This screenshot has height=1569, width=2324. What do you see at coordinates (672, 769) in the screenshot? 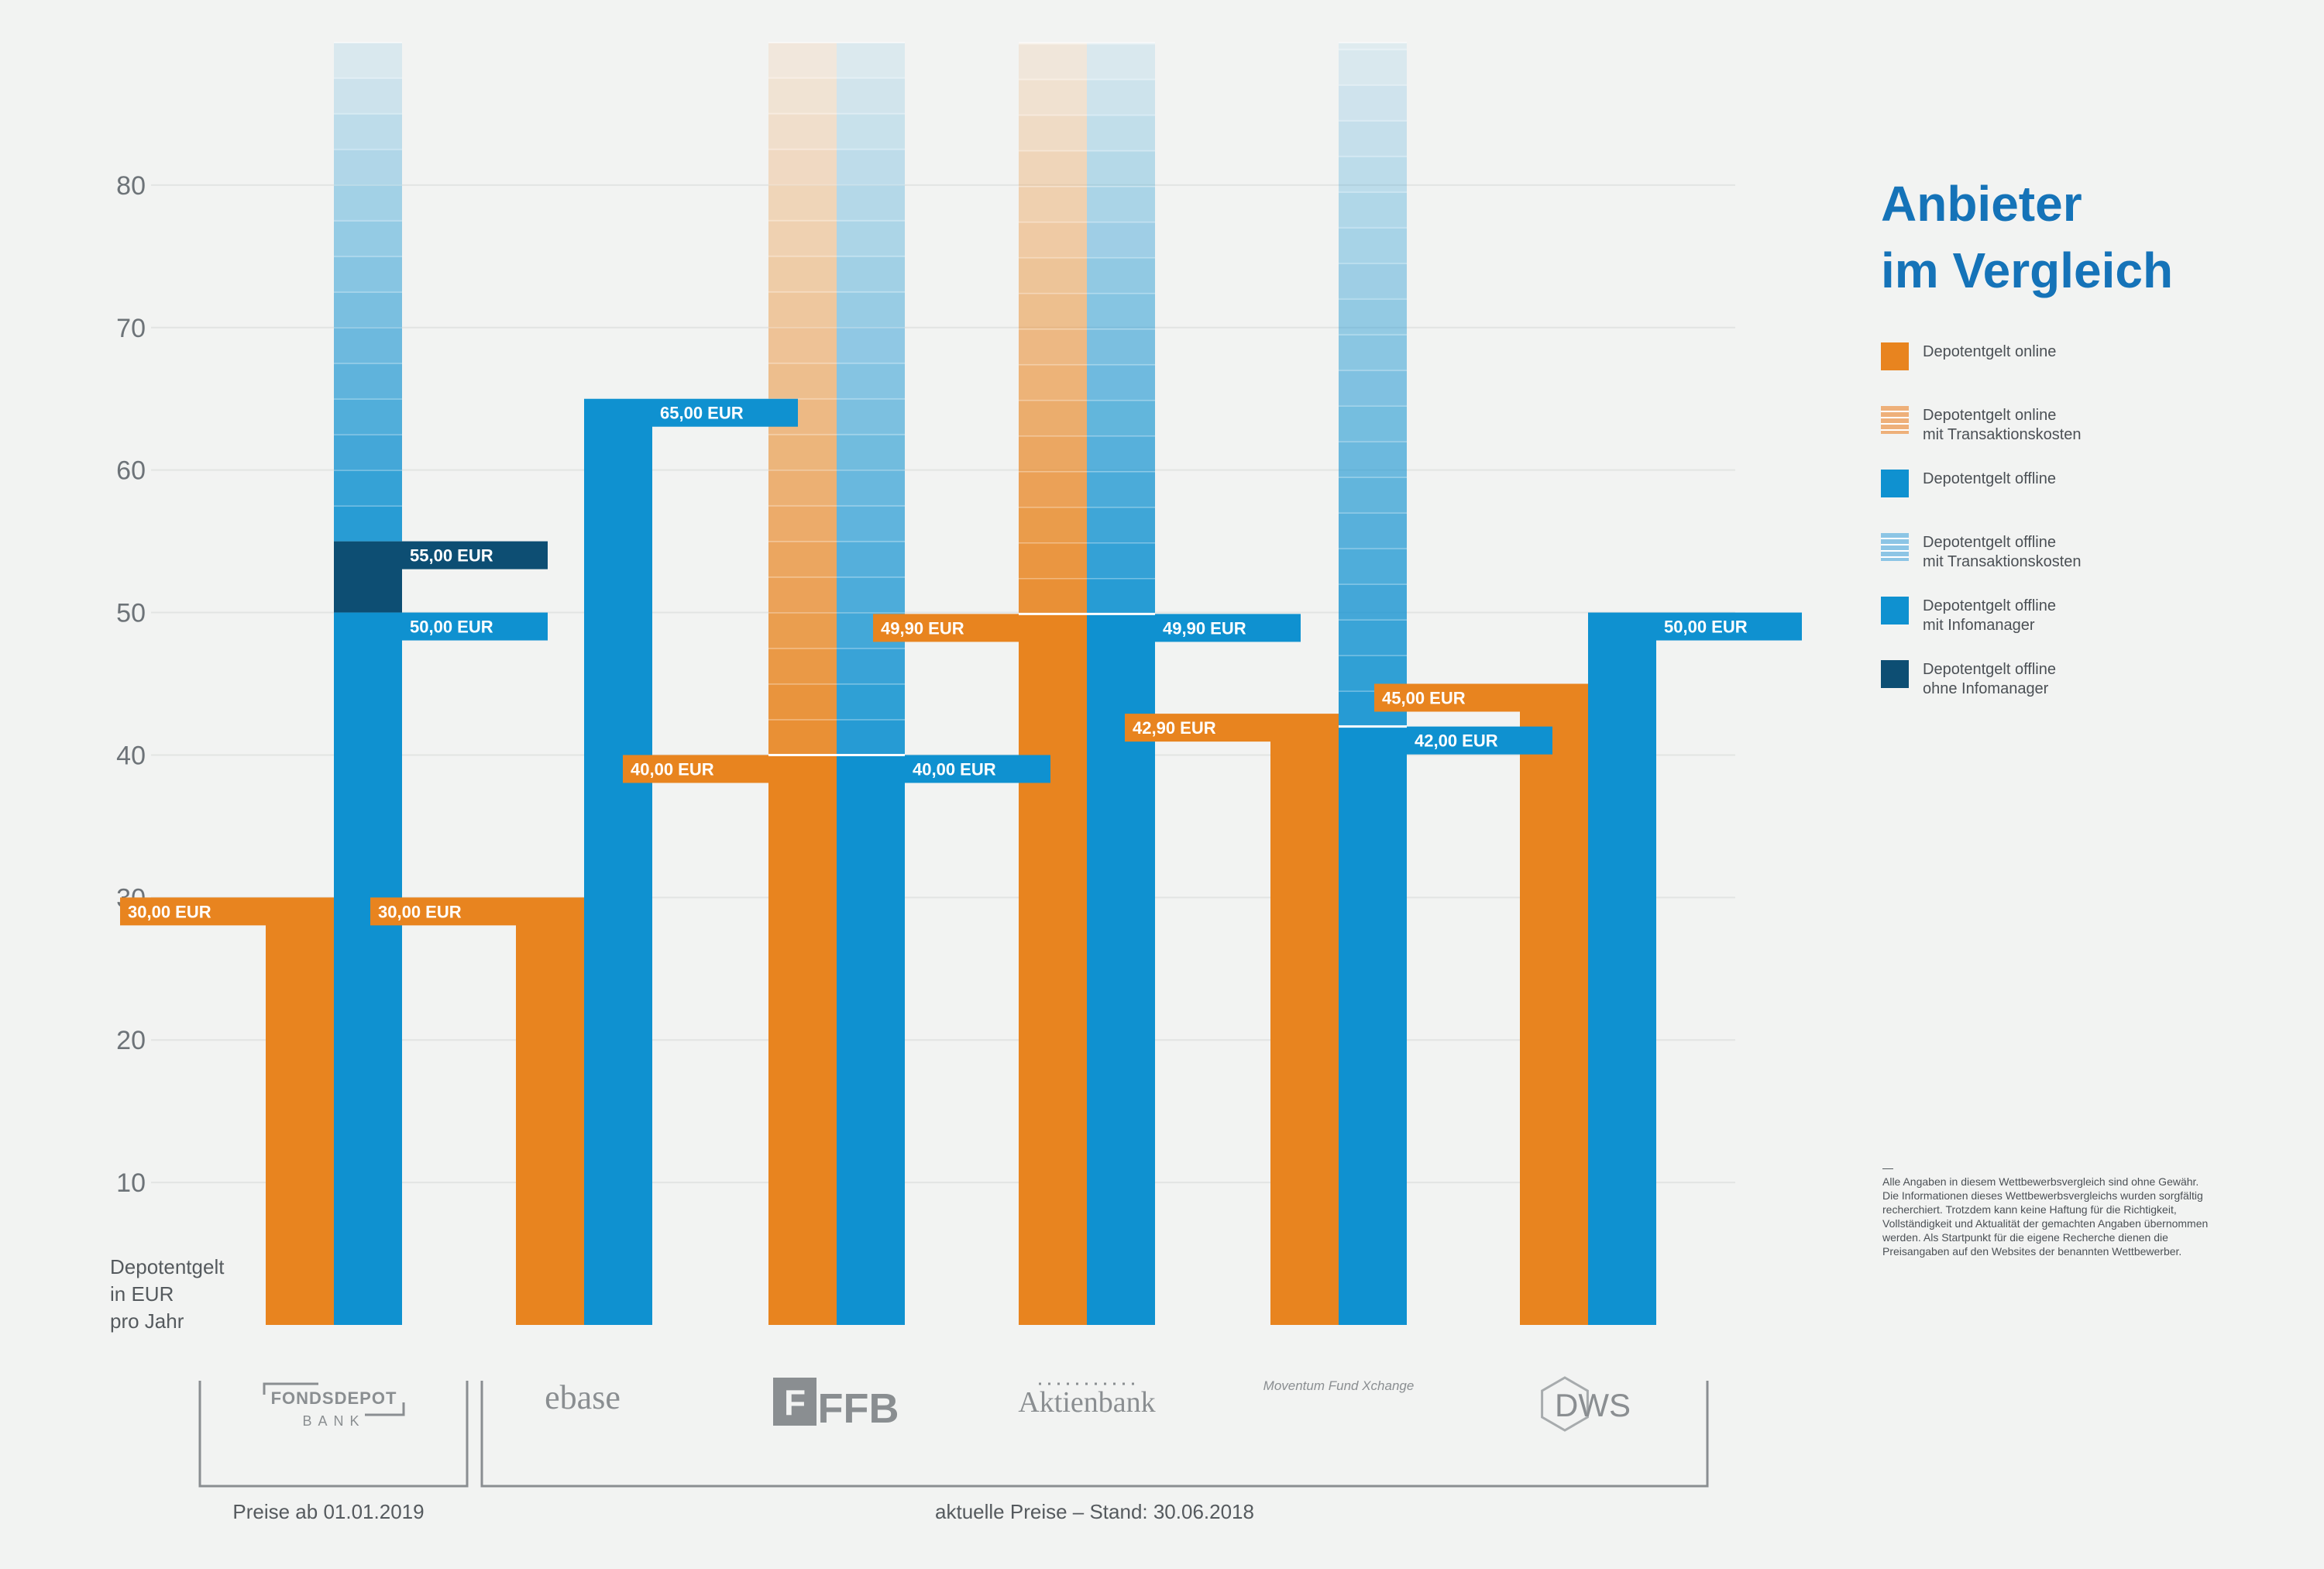
I see `label-online-3-text: 40,00 EUR` at bounding box center [672, 769].